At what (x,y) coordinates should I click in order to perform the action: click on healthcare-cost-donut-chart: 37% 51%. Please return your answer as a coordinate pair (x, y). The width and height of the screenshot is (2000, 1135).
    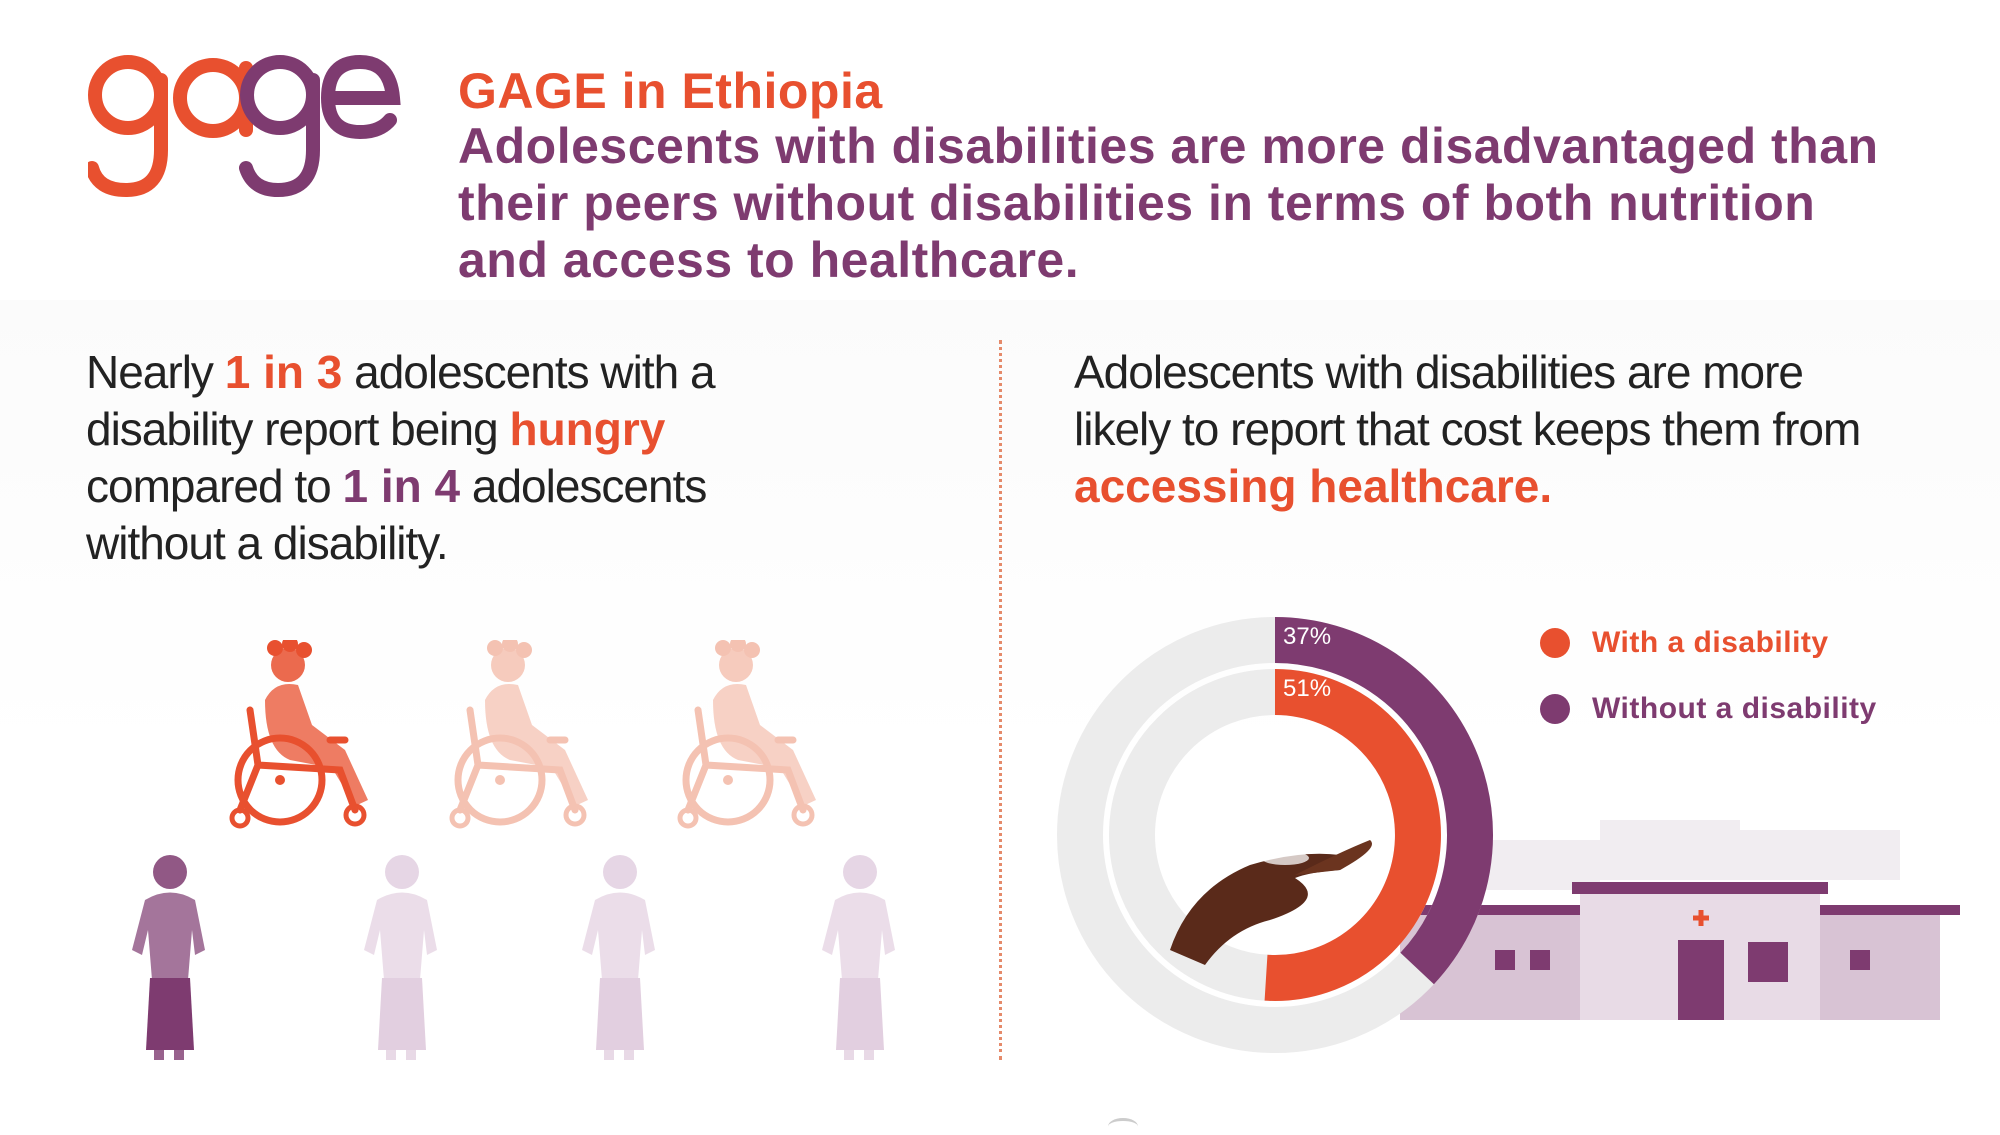
    Looking at the image, I should click on (1275, 835).